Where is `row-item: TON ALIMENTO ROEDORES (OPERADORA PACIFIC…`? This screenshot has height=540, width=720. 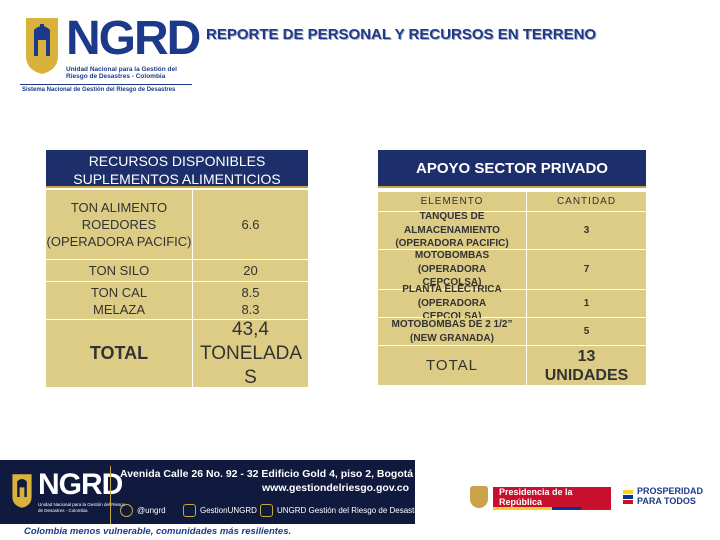 row-item: TON ALIMENTO ROEDORES (OPERADORA PACIFIC… is located at coordinates (119, 224).